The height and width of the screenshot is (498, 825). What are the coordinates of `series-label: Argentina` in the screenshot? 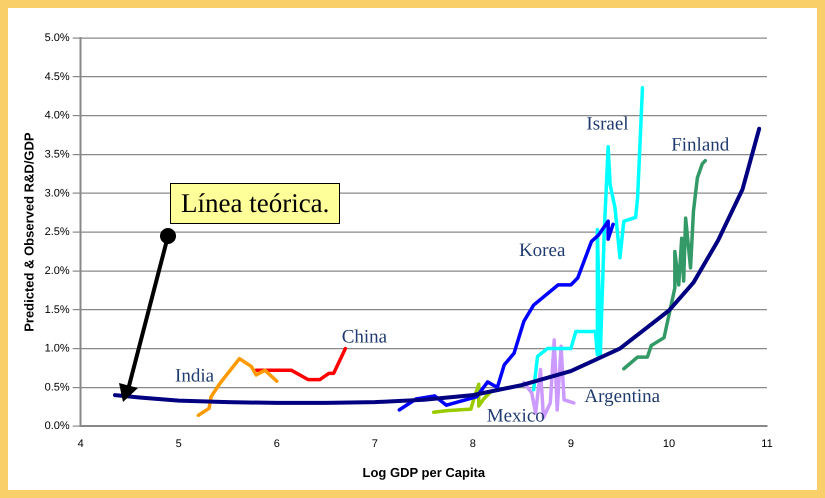 It's located at (622, 397).